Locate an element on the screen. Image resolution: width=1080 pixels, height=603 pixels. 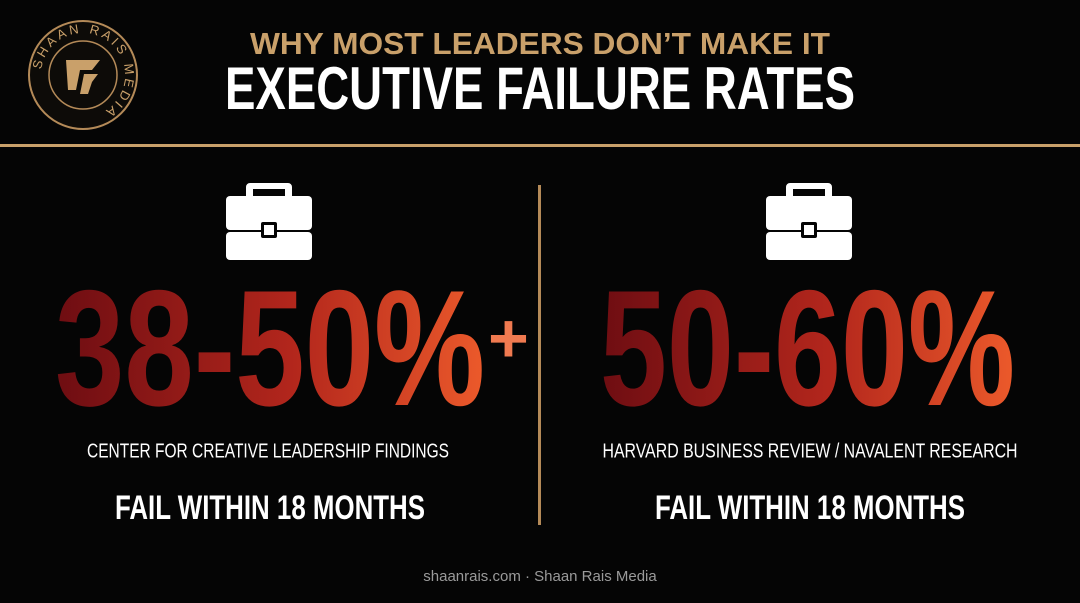
logo: SHAAN RAIS MEDIA is located at coordinates (83, 75).